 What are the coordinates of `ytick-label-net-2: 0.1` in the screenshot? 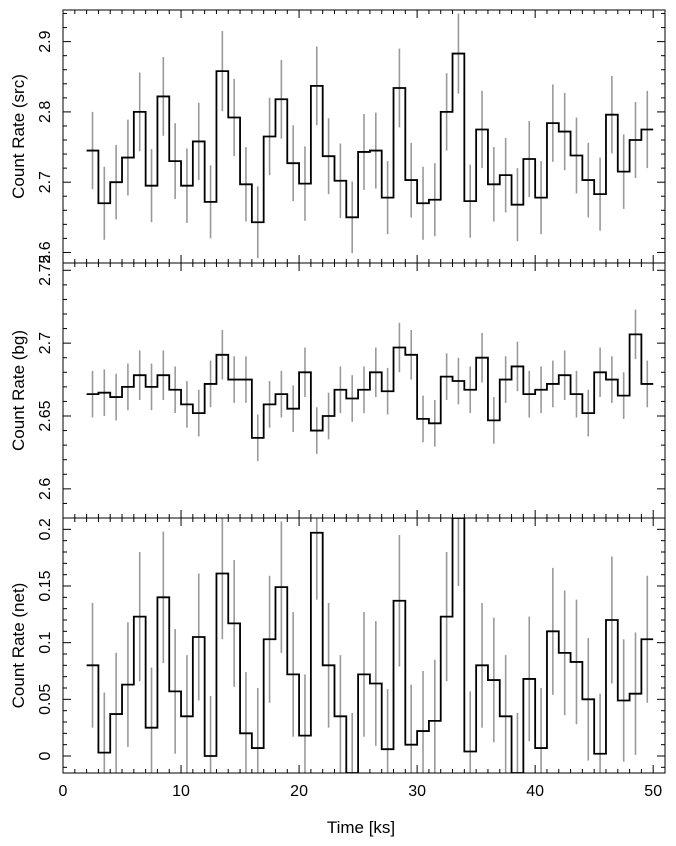 It's located at (45, 642).